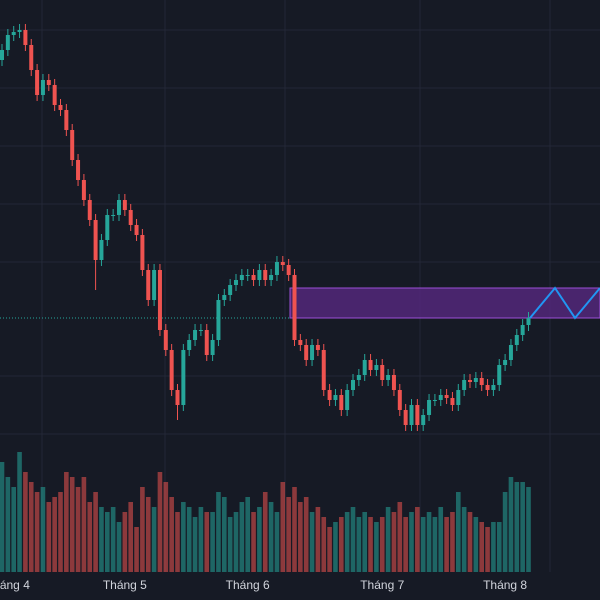  Describe the element at coordinates (444, 303) in the screenshot. I see `zone-rectangle` at that location.